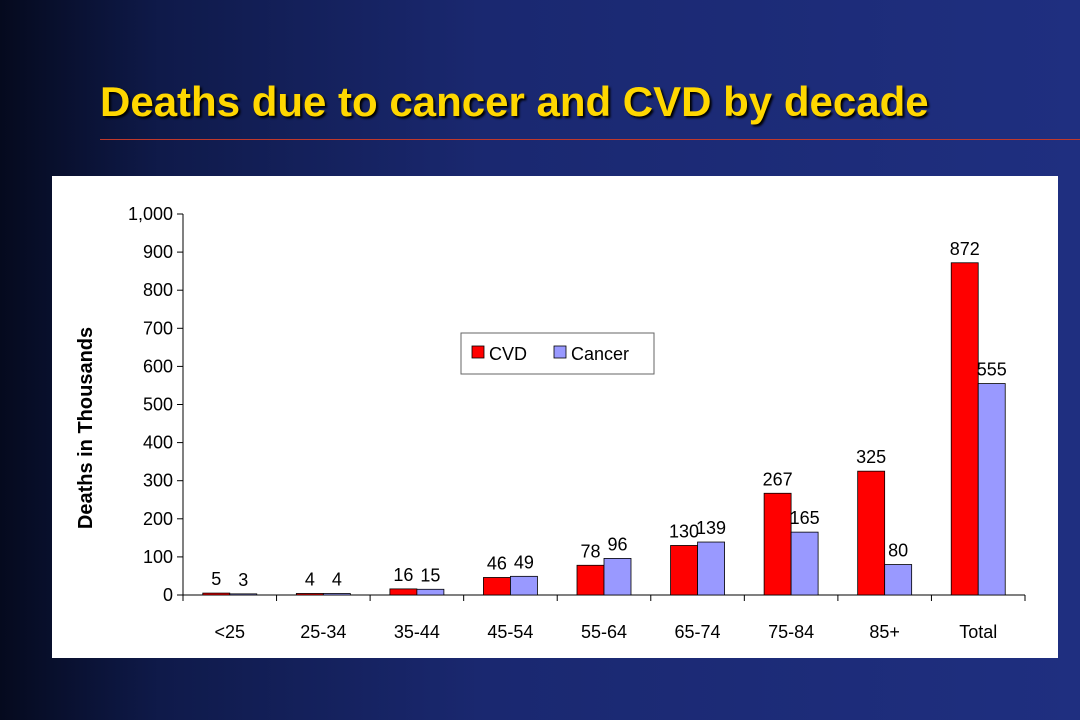 The height and width of the screenshot is (720, 1080). What do you see at coordinates (791, 632) in the screenshot?
I see `x-tick-label: 75-84` at bounding box center [791, 632].